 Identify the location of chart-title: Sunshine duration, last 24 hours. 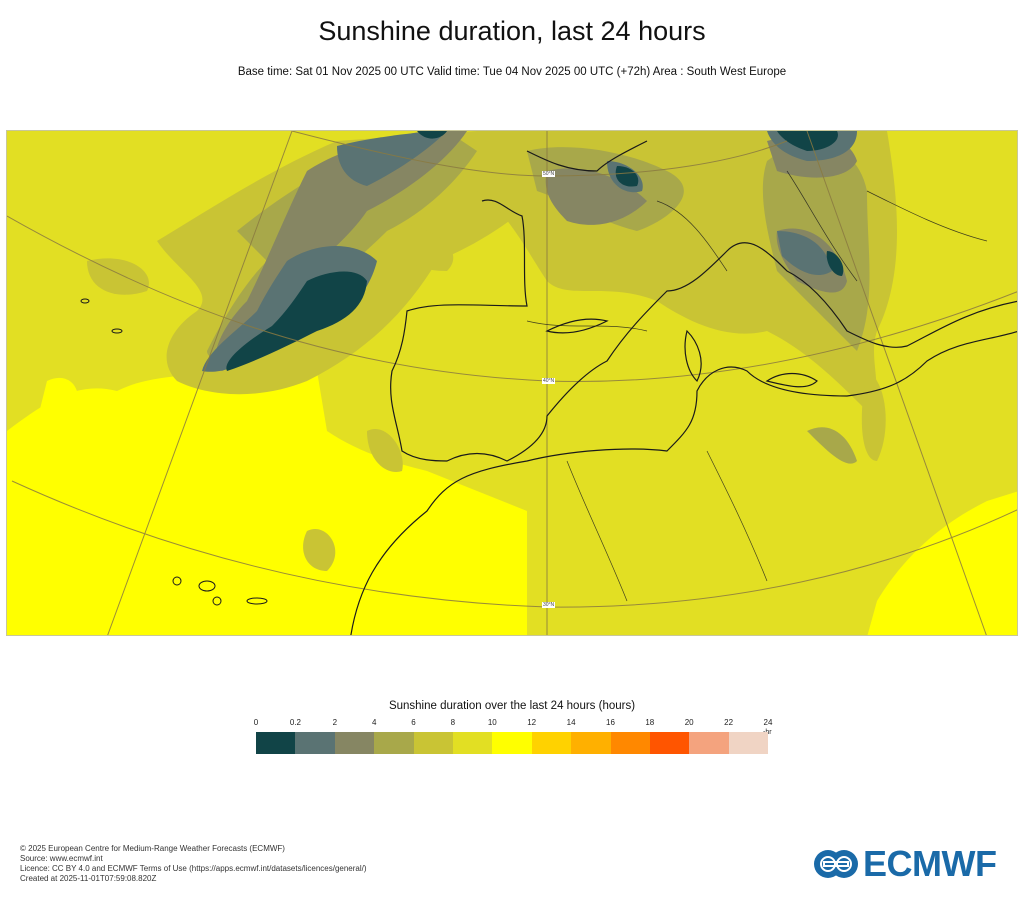
(512, 31).